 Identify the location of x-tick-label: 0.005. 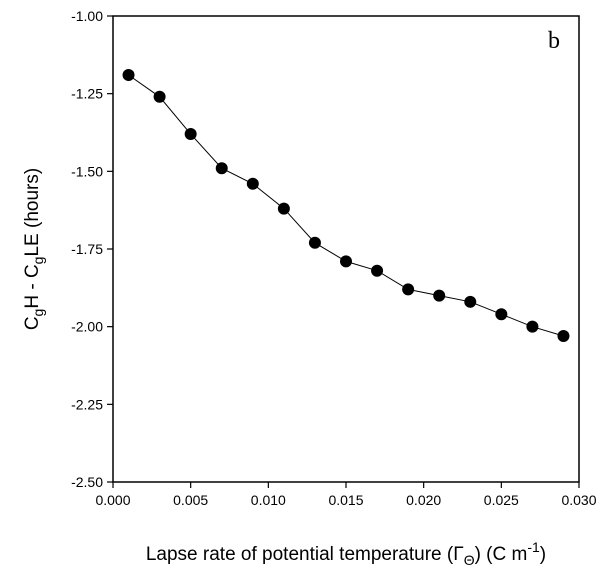
(190, 500).